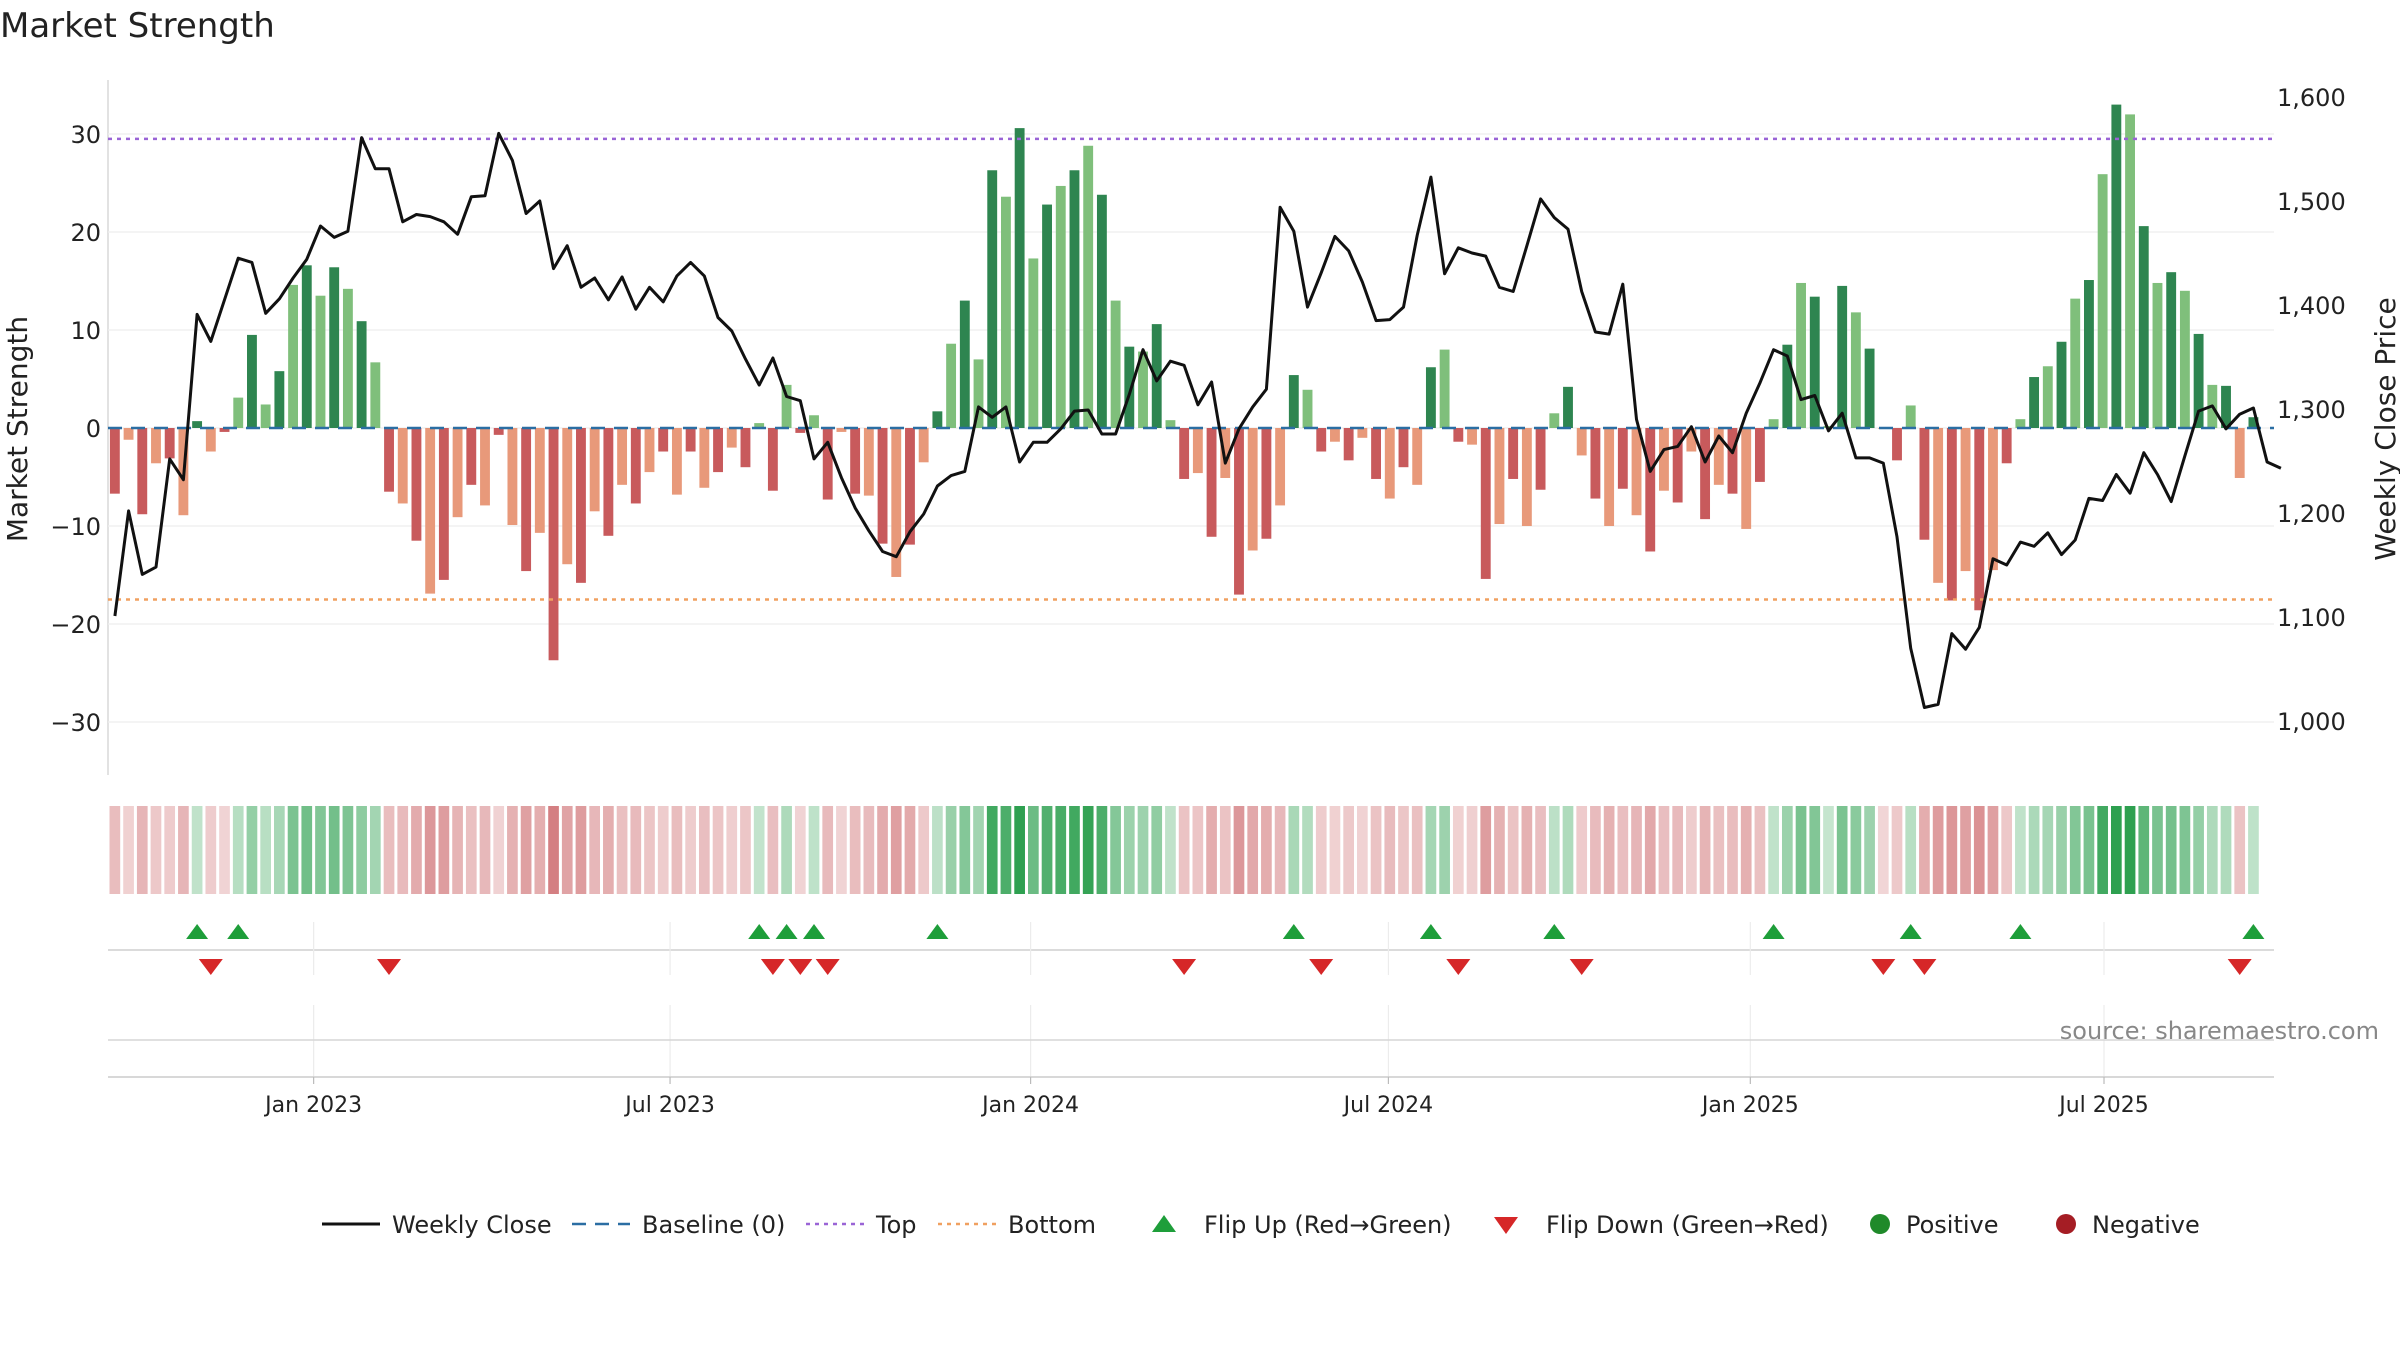  What do you see at coordinates (713, 1225) in the screenshot?
I see `legend-label: Baseline (0)` at bounding box center [713, 1225].